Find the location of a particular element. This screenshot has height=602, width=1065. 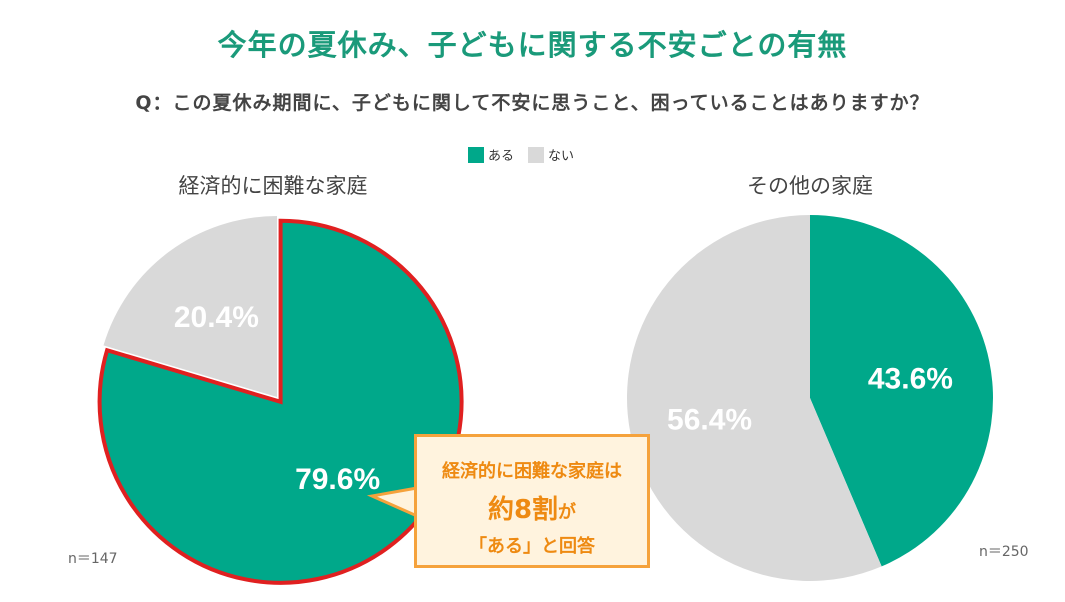

chart-title-left: 経済的に困難な家庭 is located at coordinates (273, 186).